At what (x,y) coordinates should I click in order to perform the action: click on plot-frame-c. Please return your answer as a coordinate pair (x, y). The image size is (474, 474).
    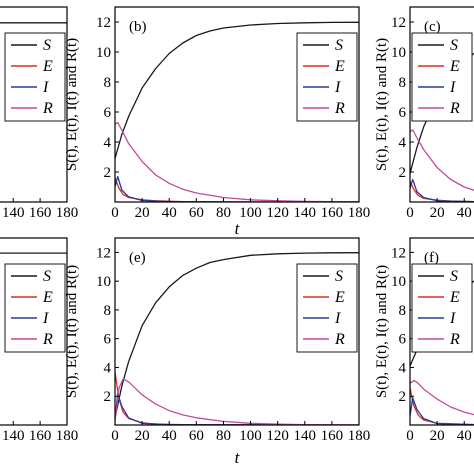
    Looking at the image, I should click on (441, 104).